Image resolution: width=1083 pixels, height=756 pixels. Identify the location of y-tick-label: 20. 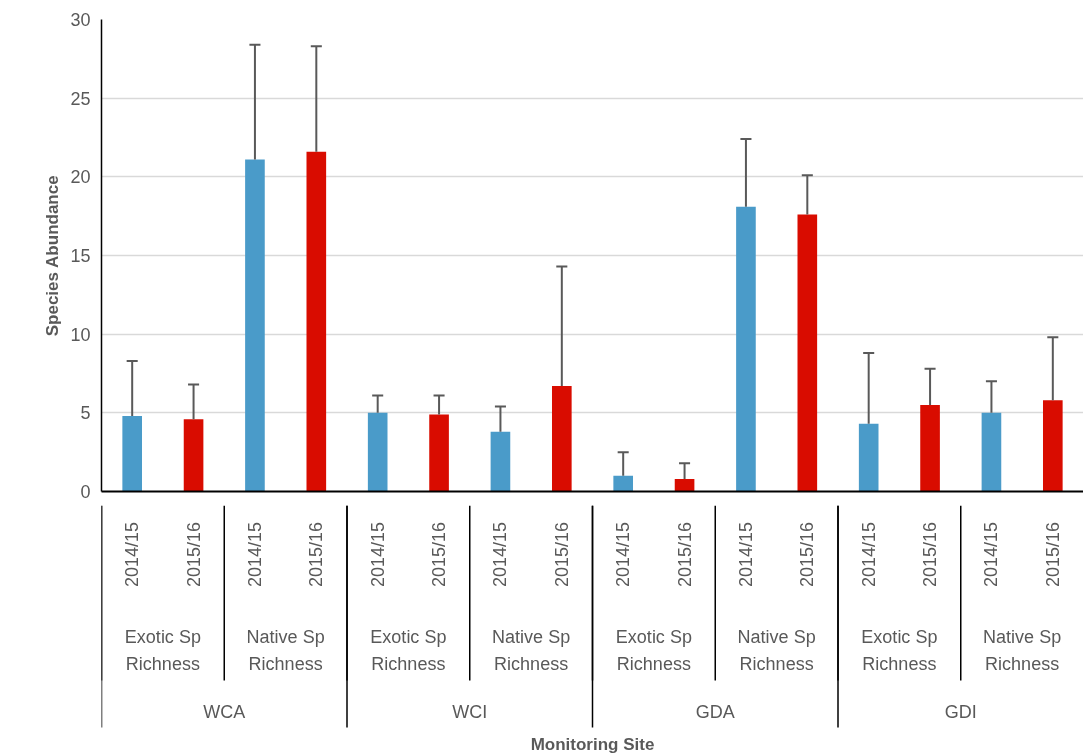
(80, 177).